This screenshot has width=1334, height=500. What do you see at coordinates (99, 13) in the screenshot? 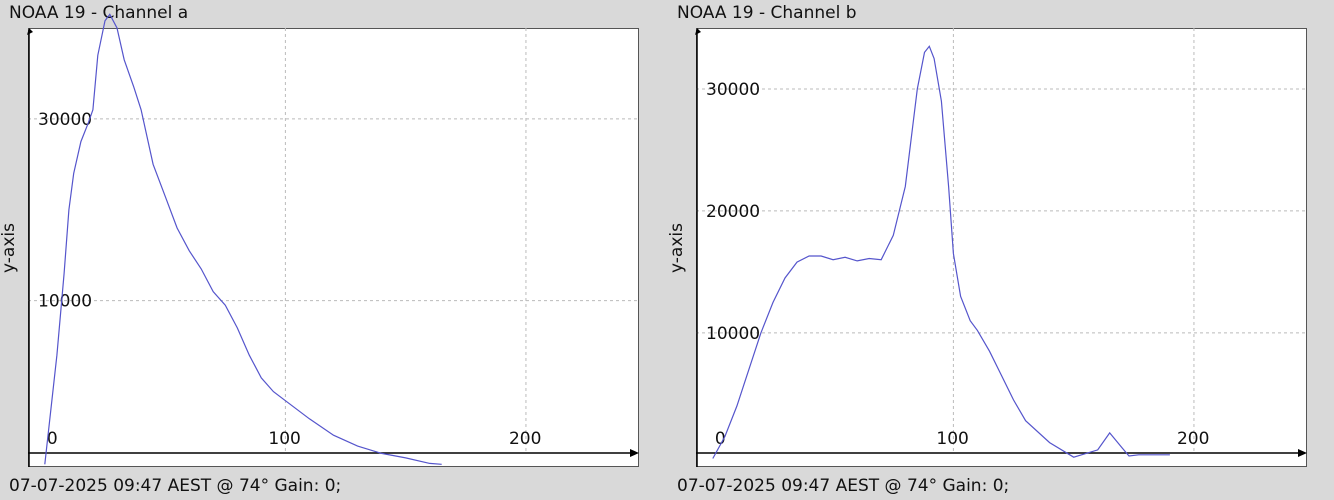
I see `chart-title: NOAA 19 - Channel a` at bounding box center [99, 13].